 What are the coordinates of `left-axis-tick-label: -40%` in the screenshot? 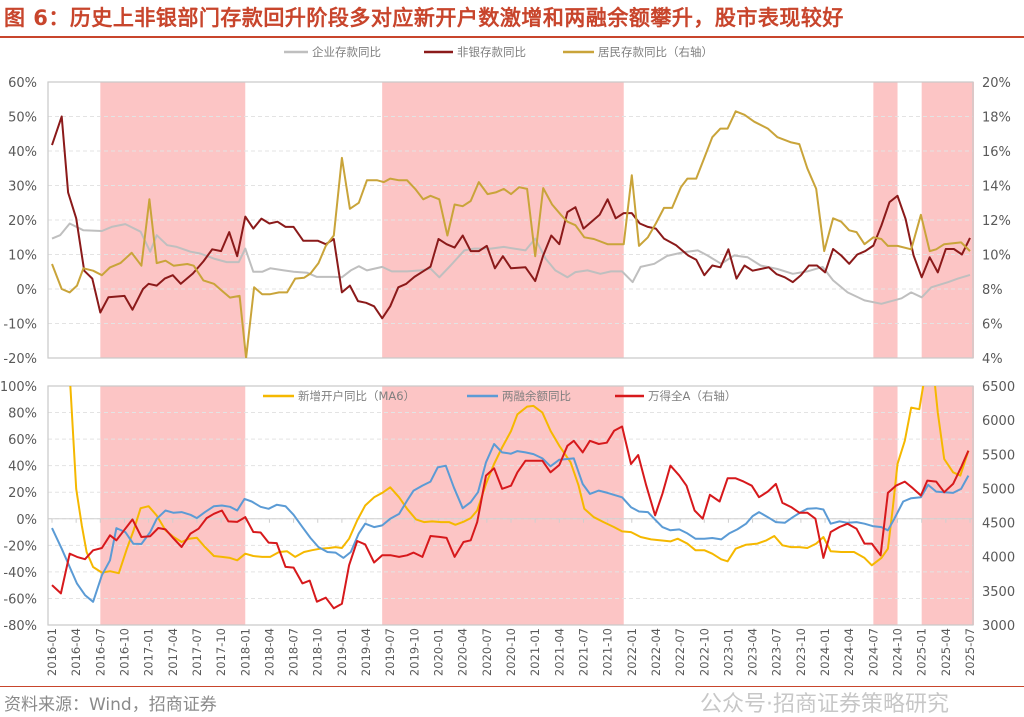 It's located at (20, 573).